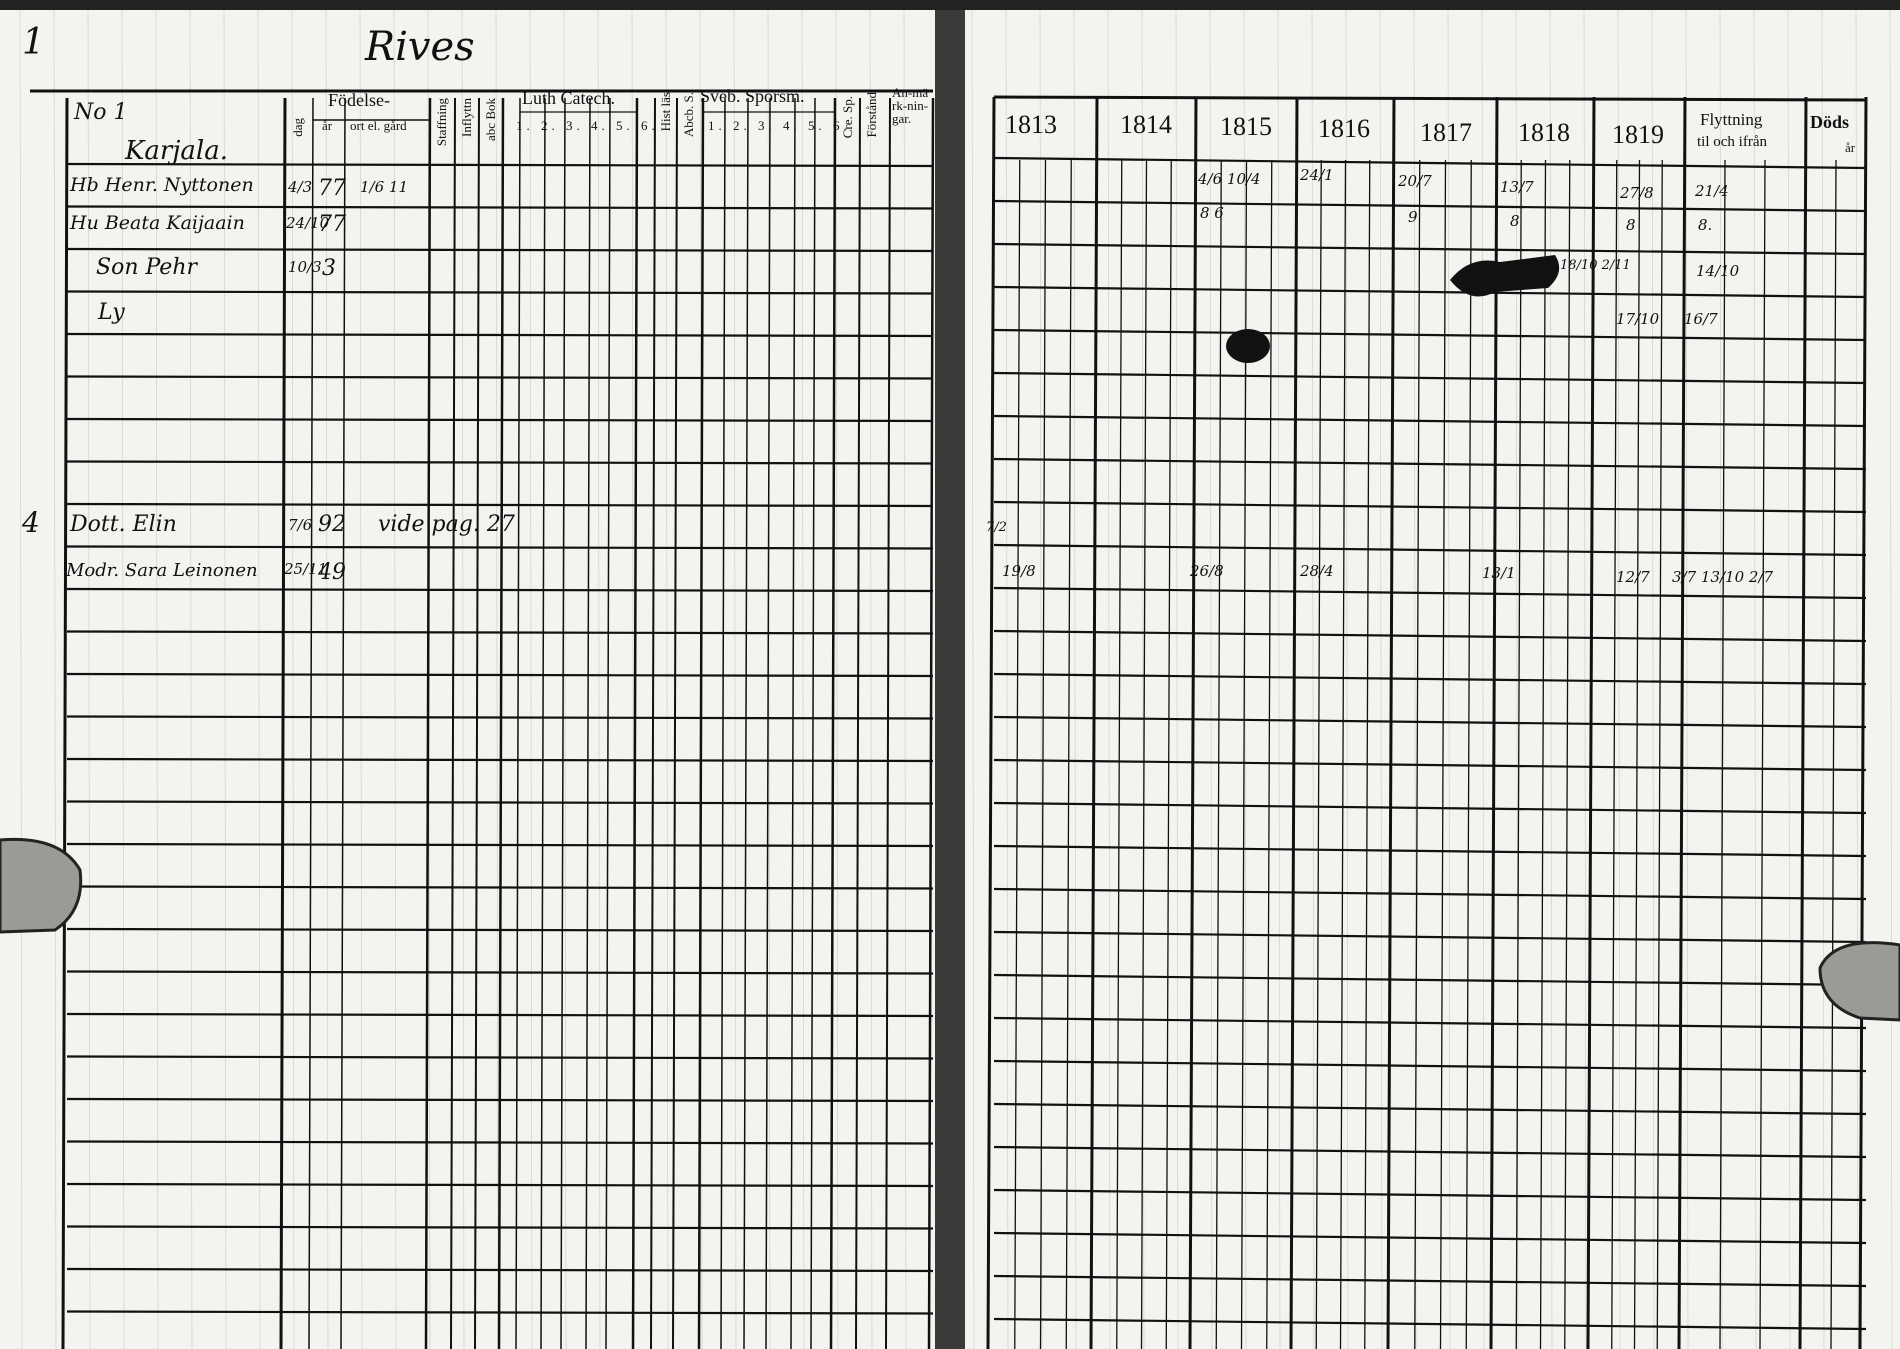  I want to click on year-header-1816: 1816, so click(1344, 128).